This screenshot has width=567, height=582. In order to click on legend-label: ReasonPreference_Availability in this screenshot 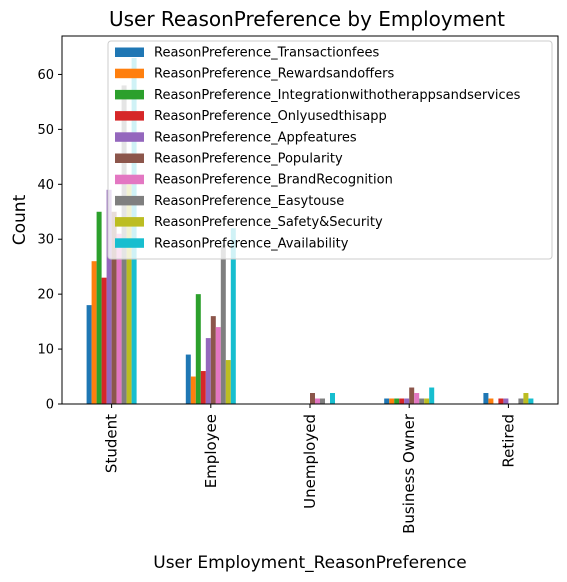, I will do `click(251, 243)`.